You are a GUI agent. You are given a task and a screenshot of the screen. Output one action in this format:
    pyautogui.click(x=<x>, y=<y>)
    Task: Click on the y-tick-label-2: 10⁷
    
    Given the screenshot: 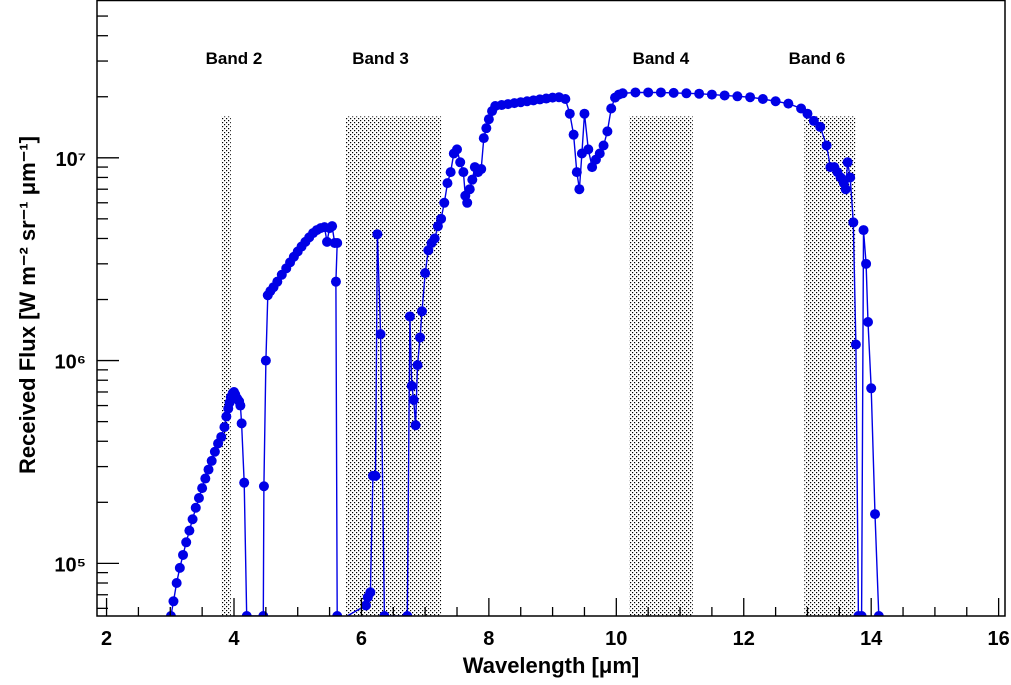 What is the action you would take?
    pyautogui.click(x=71, y=160)
    